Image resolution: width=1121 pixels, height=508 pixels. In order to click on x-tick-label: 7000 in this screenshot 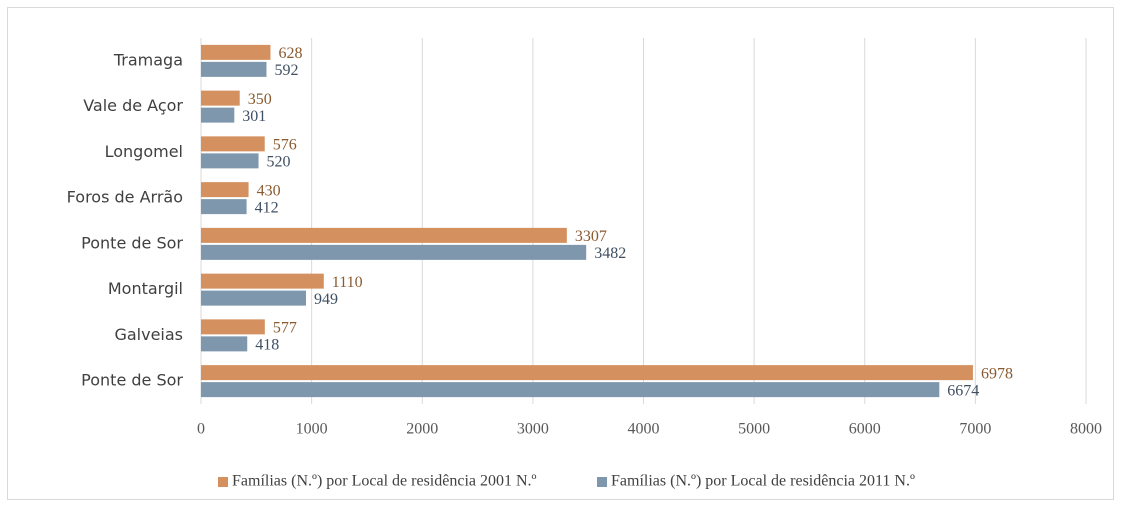, I will do `click(975, 429)`.